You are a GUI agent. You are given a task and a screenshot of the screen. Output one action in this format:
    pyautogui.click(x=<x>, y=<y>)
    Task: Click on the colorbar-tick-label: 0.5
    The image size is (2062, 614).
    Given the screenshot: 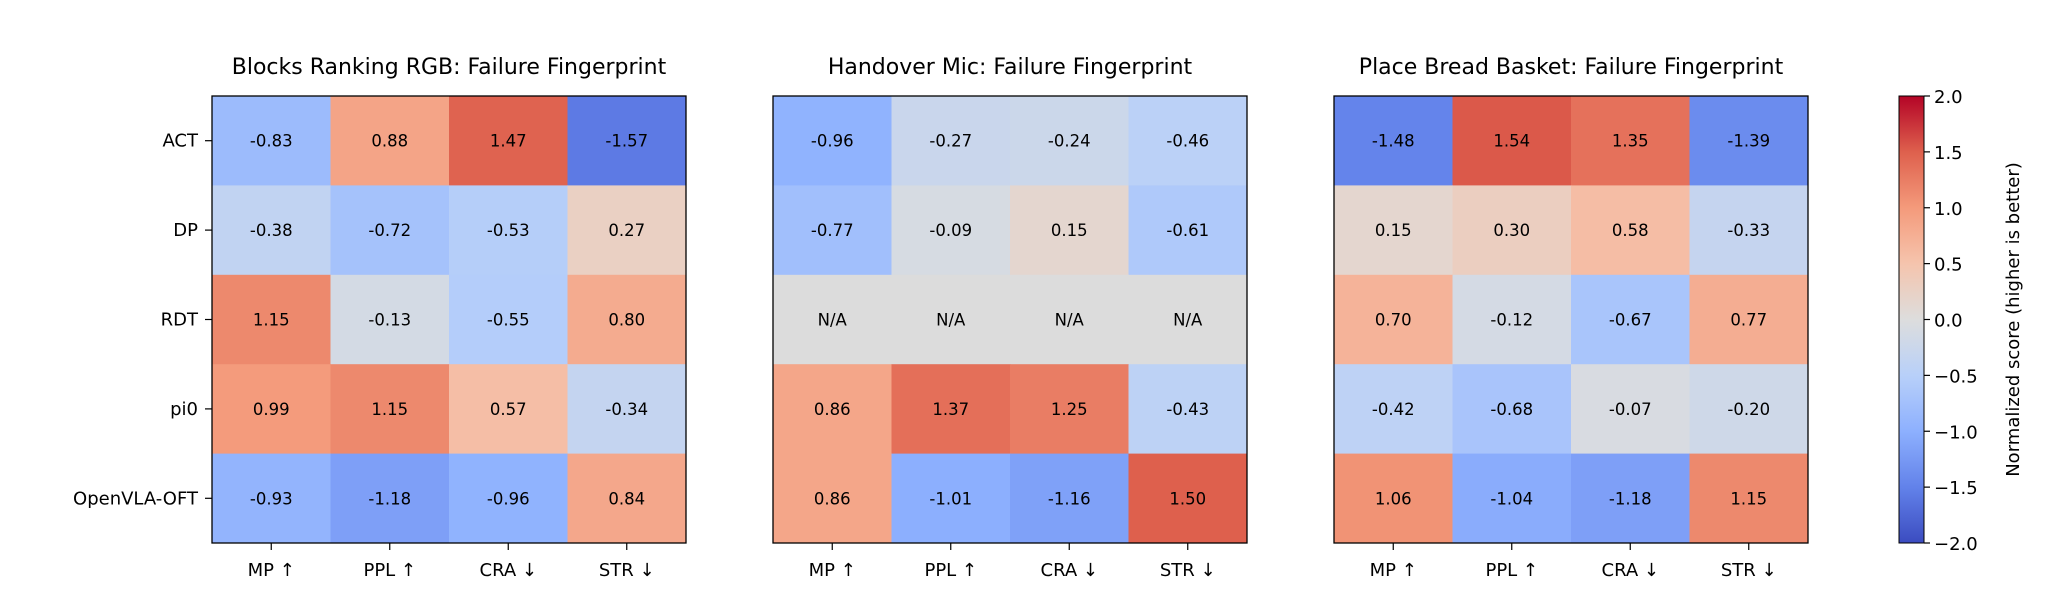 What is the action you would take?
    pyautogui.click(x=1948, y=265)
    